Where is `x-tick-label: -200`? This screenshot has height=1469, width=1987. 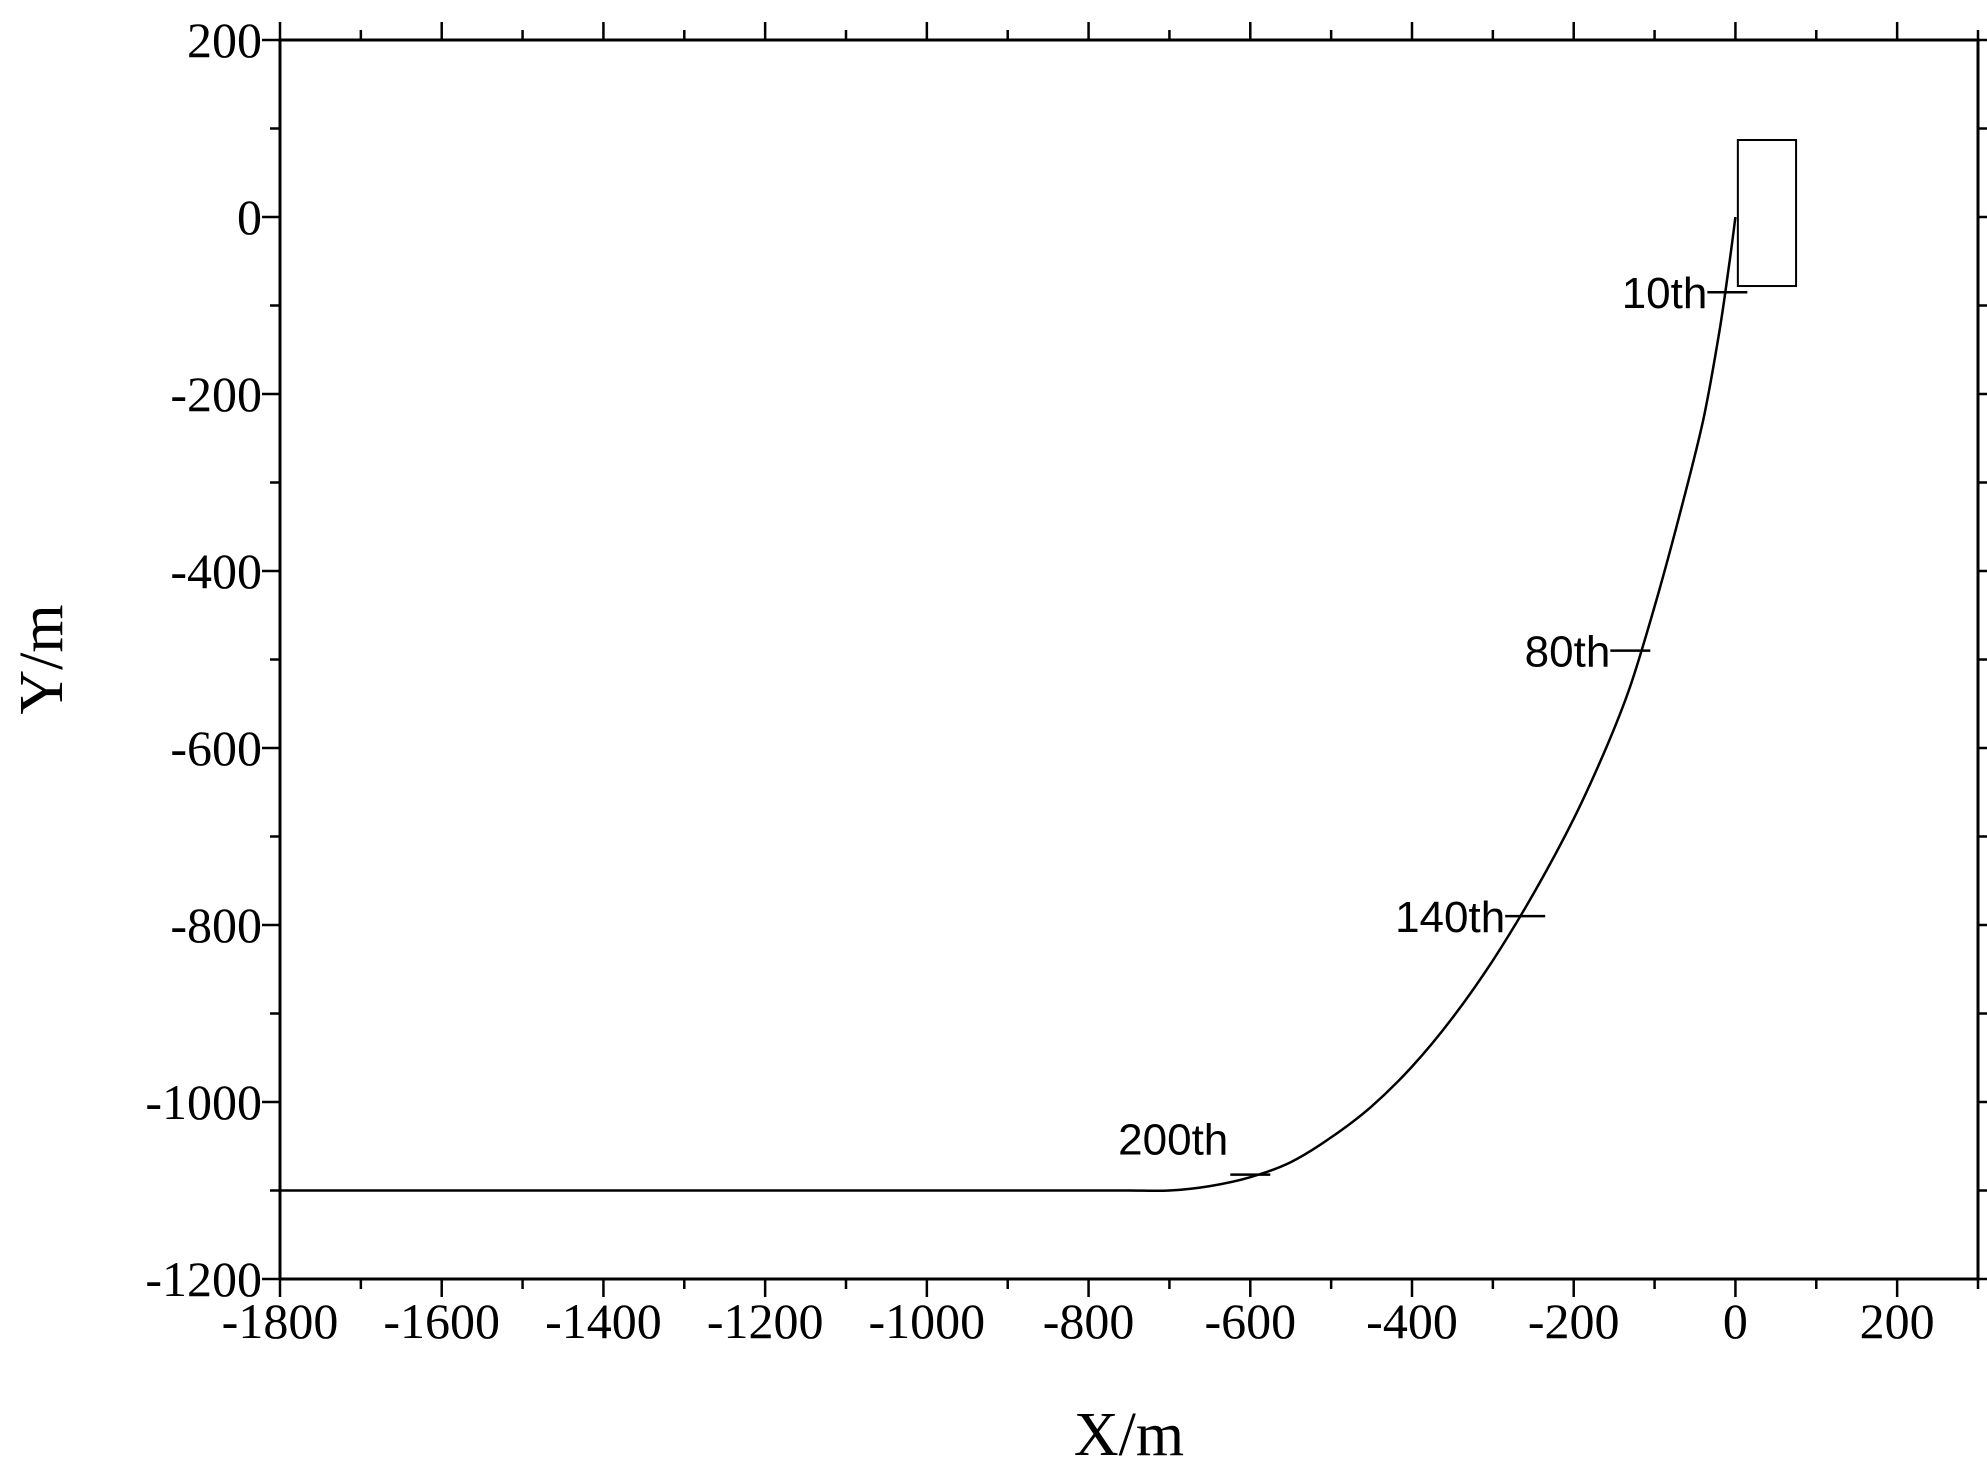 x-tick-label: -200 is located at coordinates (1574, 1321).